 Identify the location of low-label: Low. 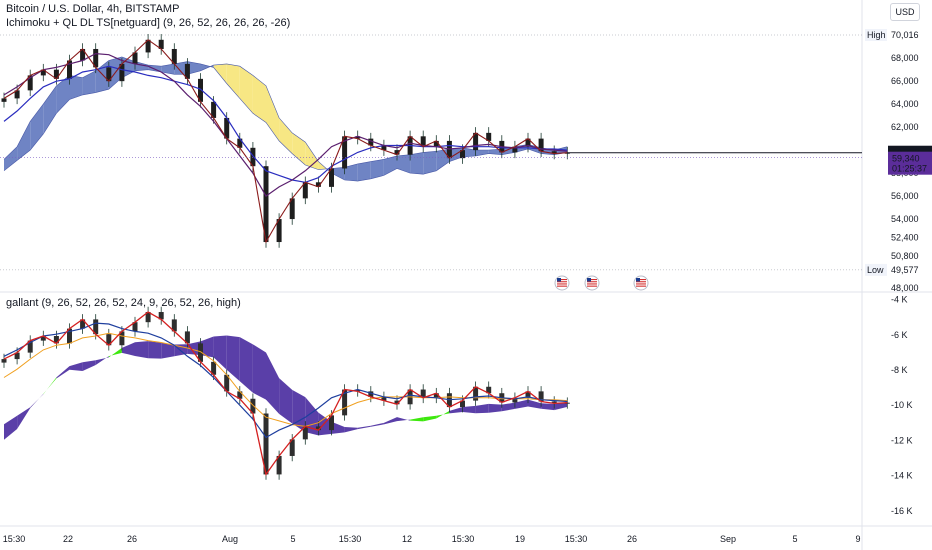
(875, 270).